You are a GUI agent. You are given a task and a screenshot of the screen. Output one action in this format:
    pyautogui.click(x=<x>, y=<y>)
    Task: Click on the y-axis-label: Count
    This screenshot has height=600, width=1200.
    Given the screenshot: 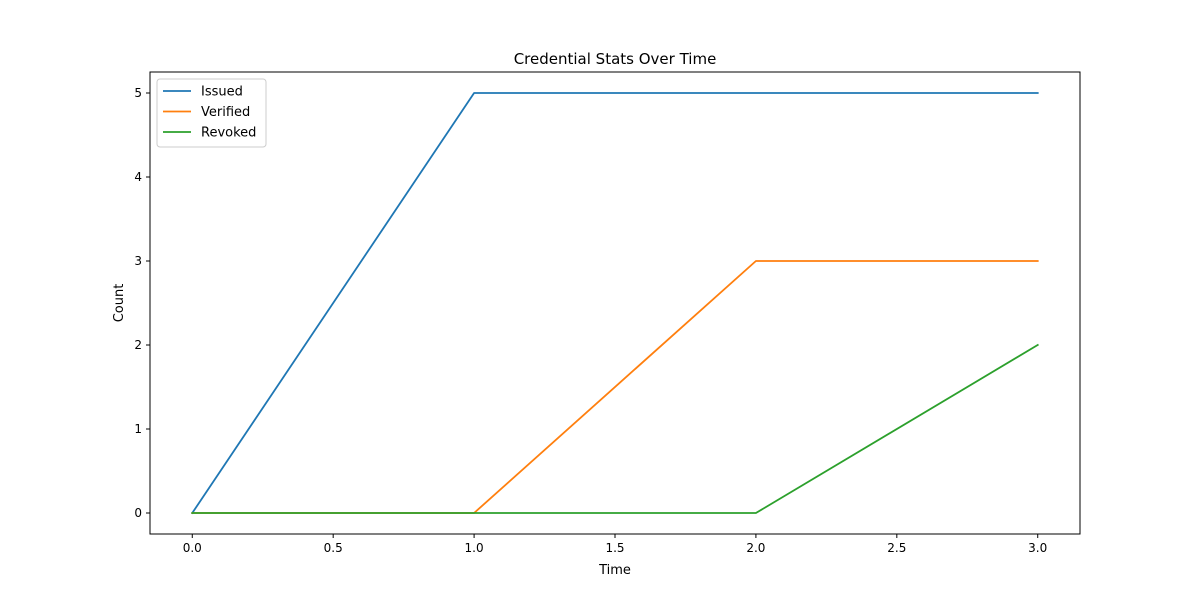 What is the action you would take?
    pyautogui.click(x=119, y=303)
    